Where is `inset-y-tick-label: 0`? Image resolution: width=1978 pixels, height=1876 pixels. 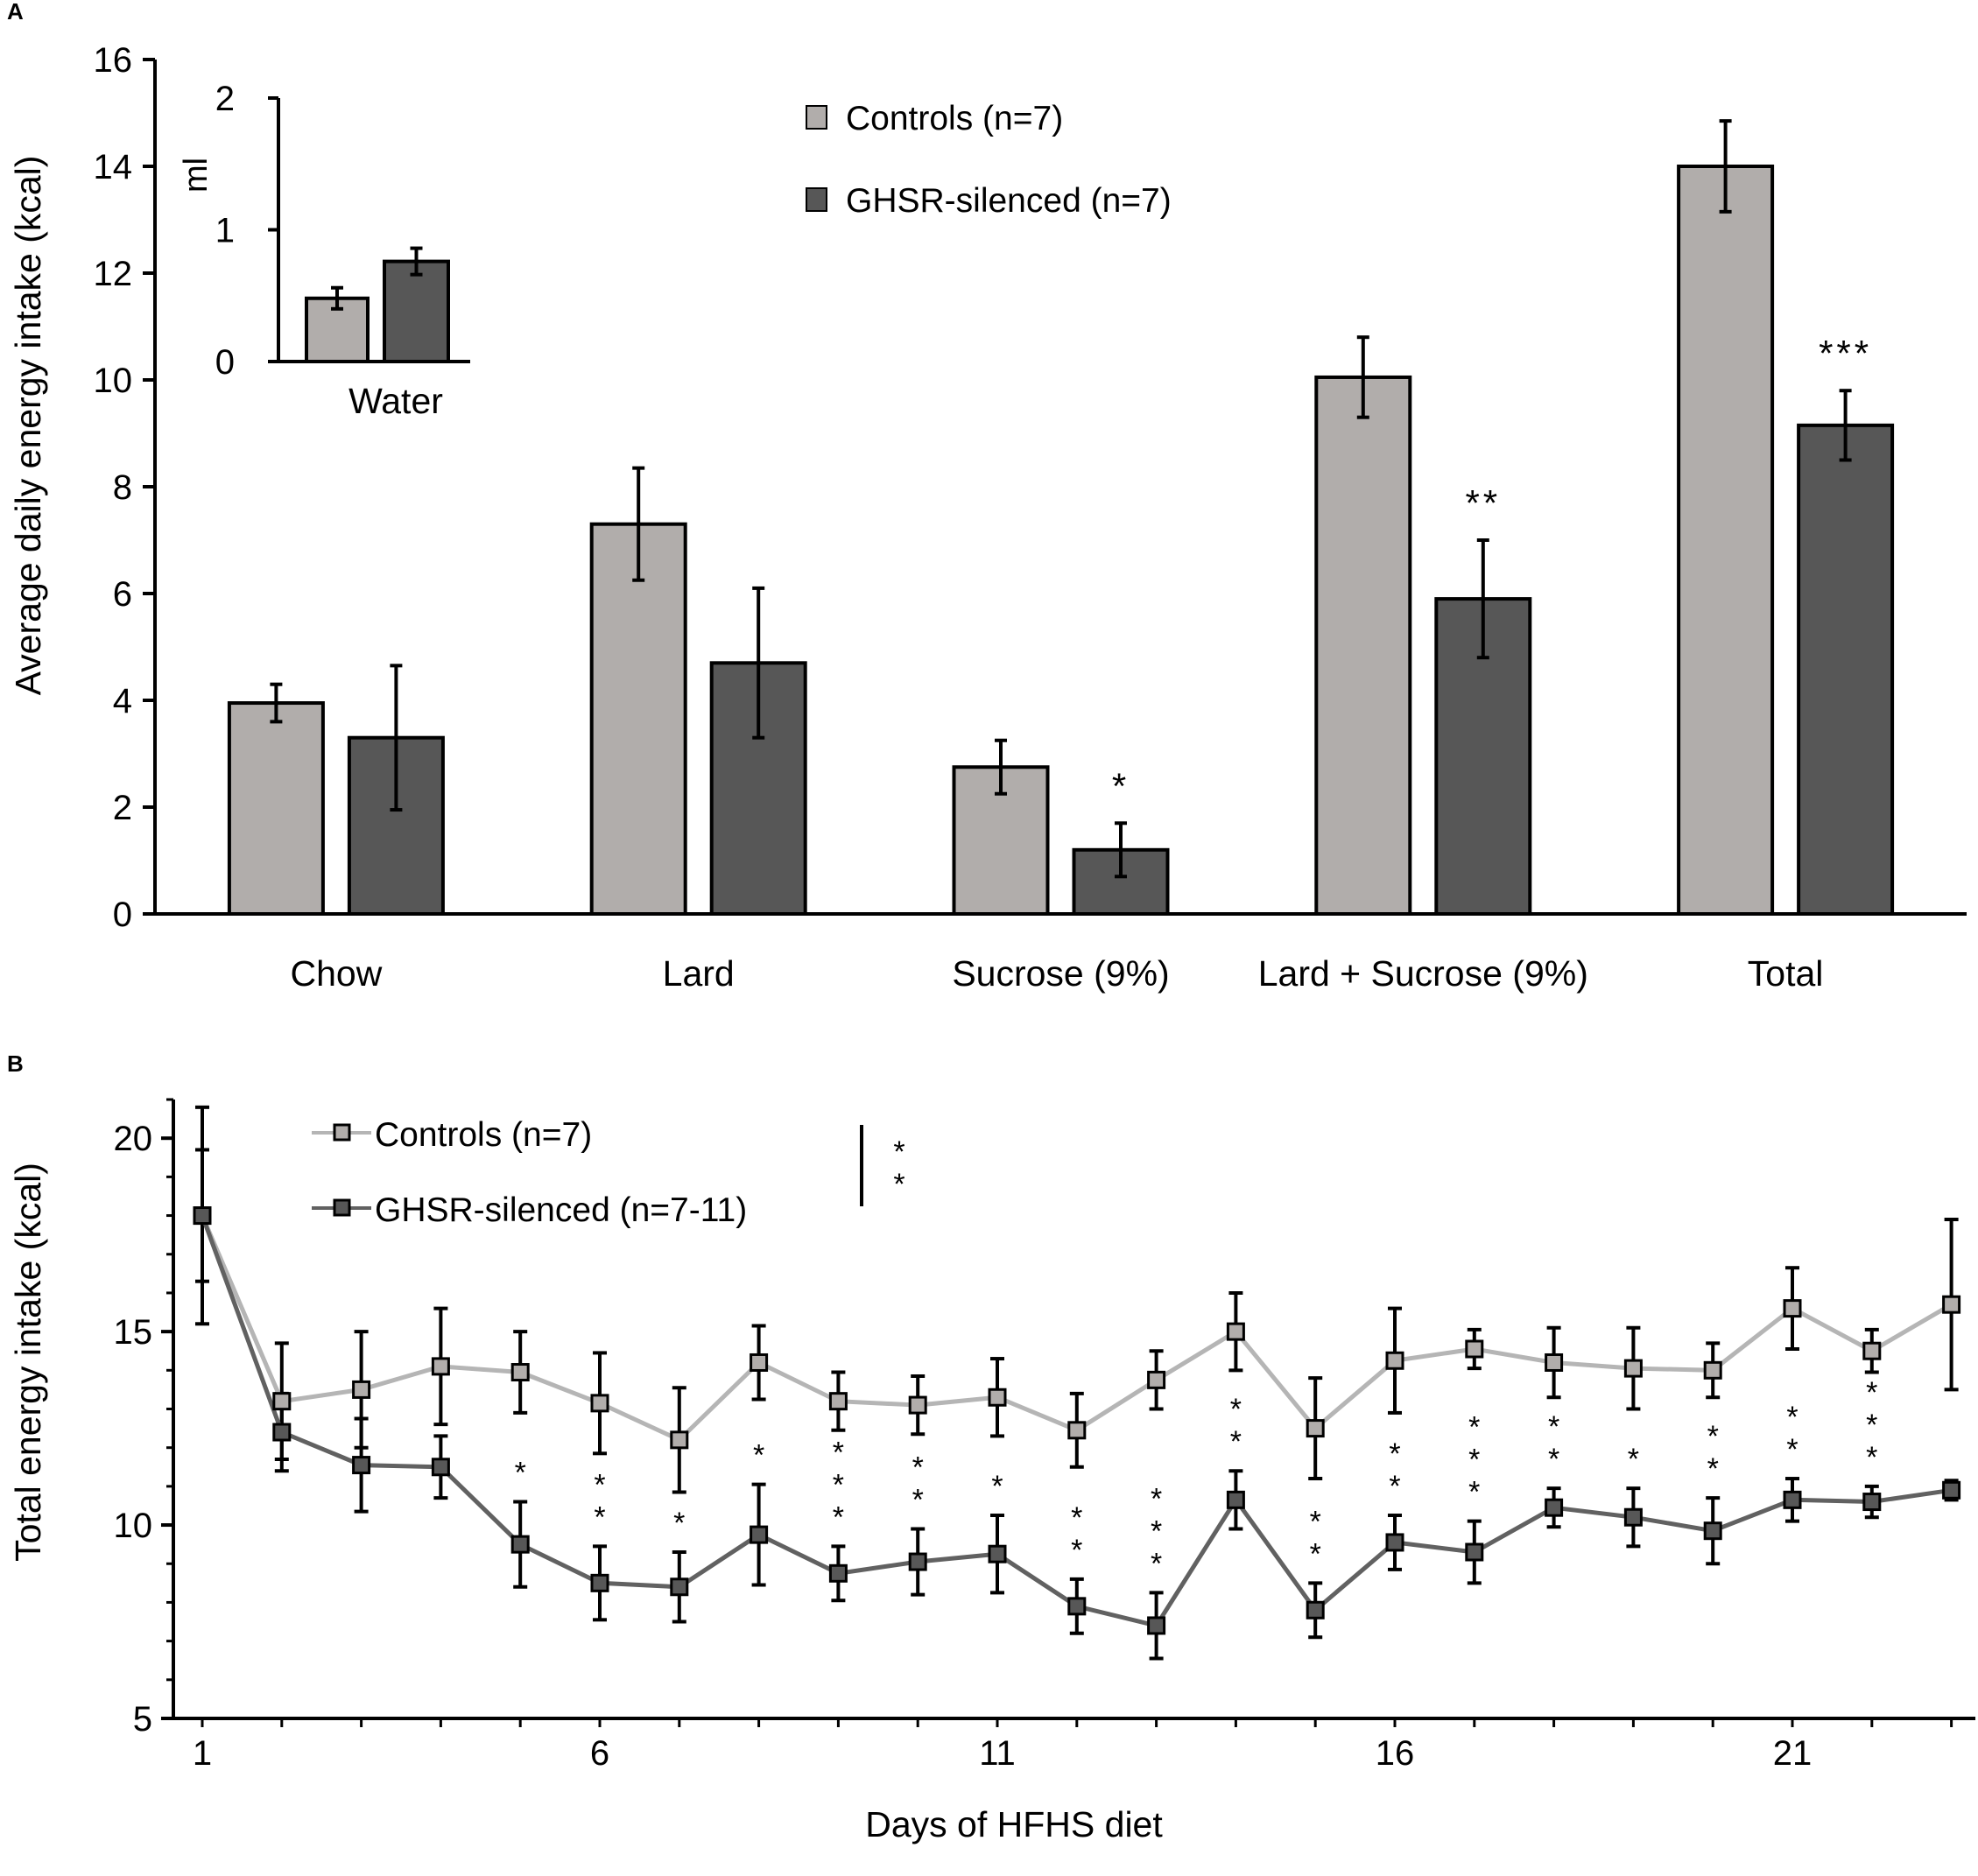
inset-y-tick-label: 0 is located at coordinates (225, 362).